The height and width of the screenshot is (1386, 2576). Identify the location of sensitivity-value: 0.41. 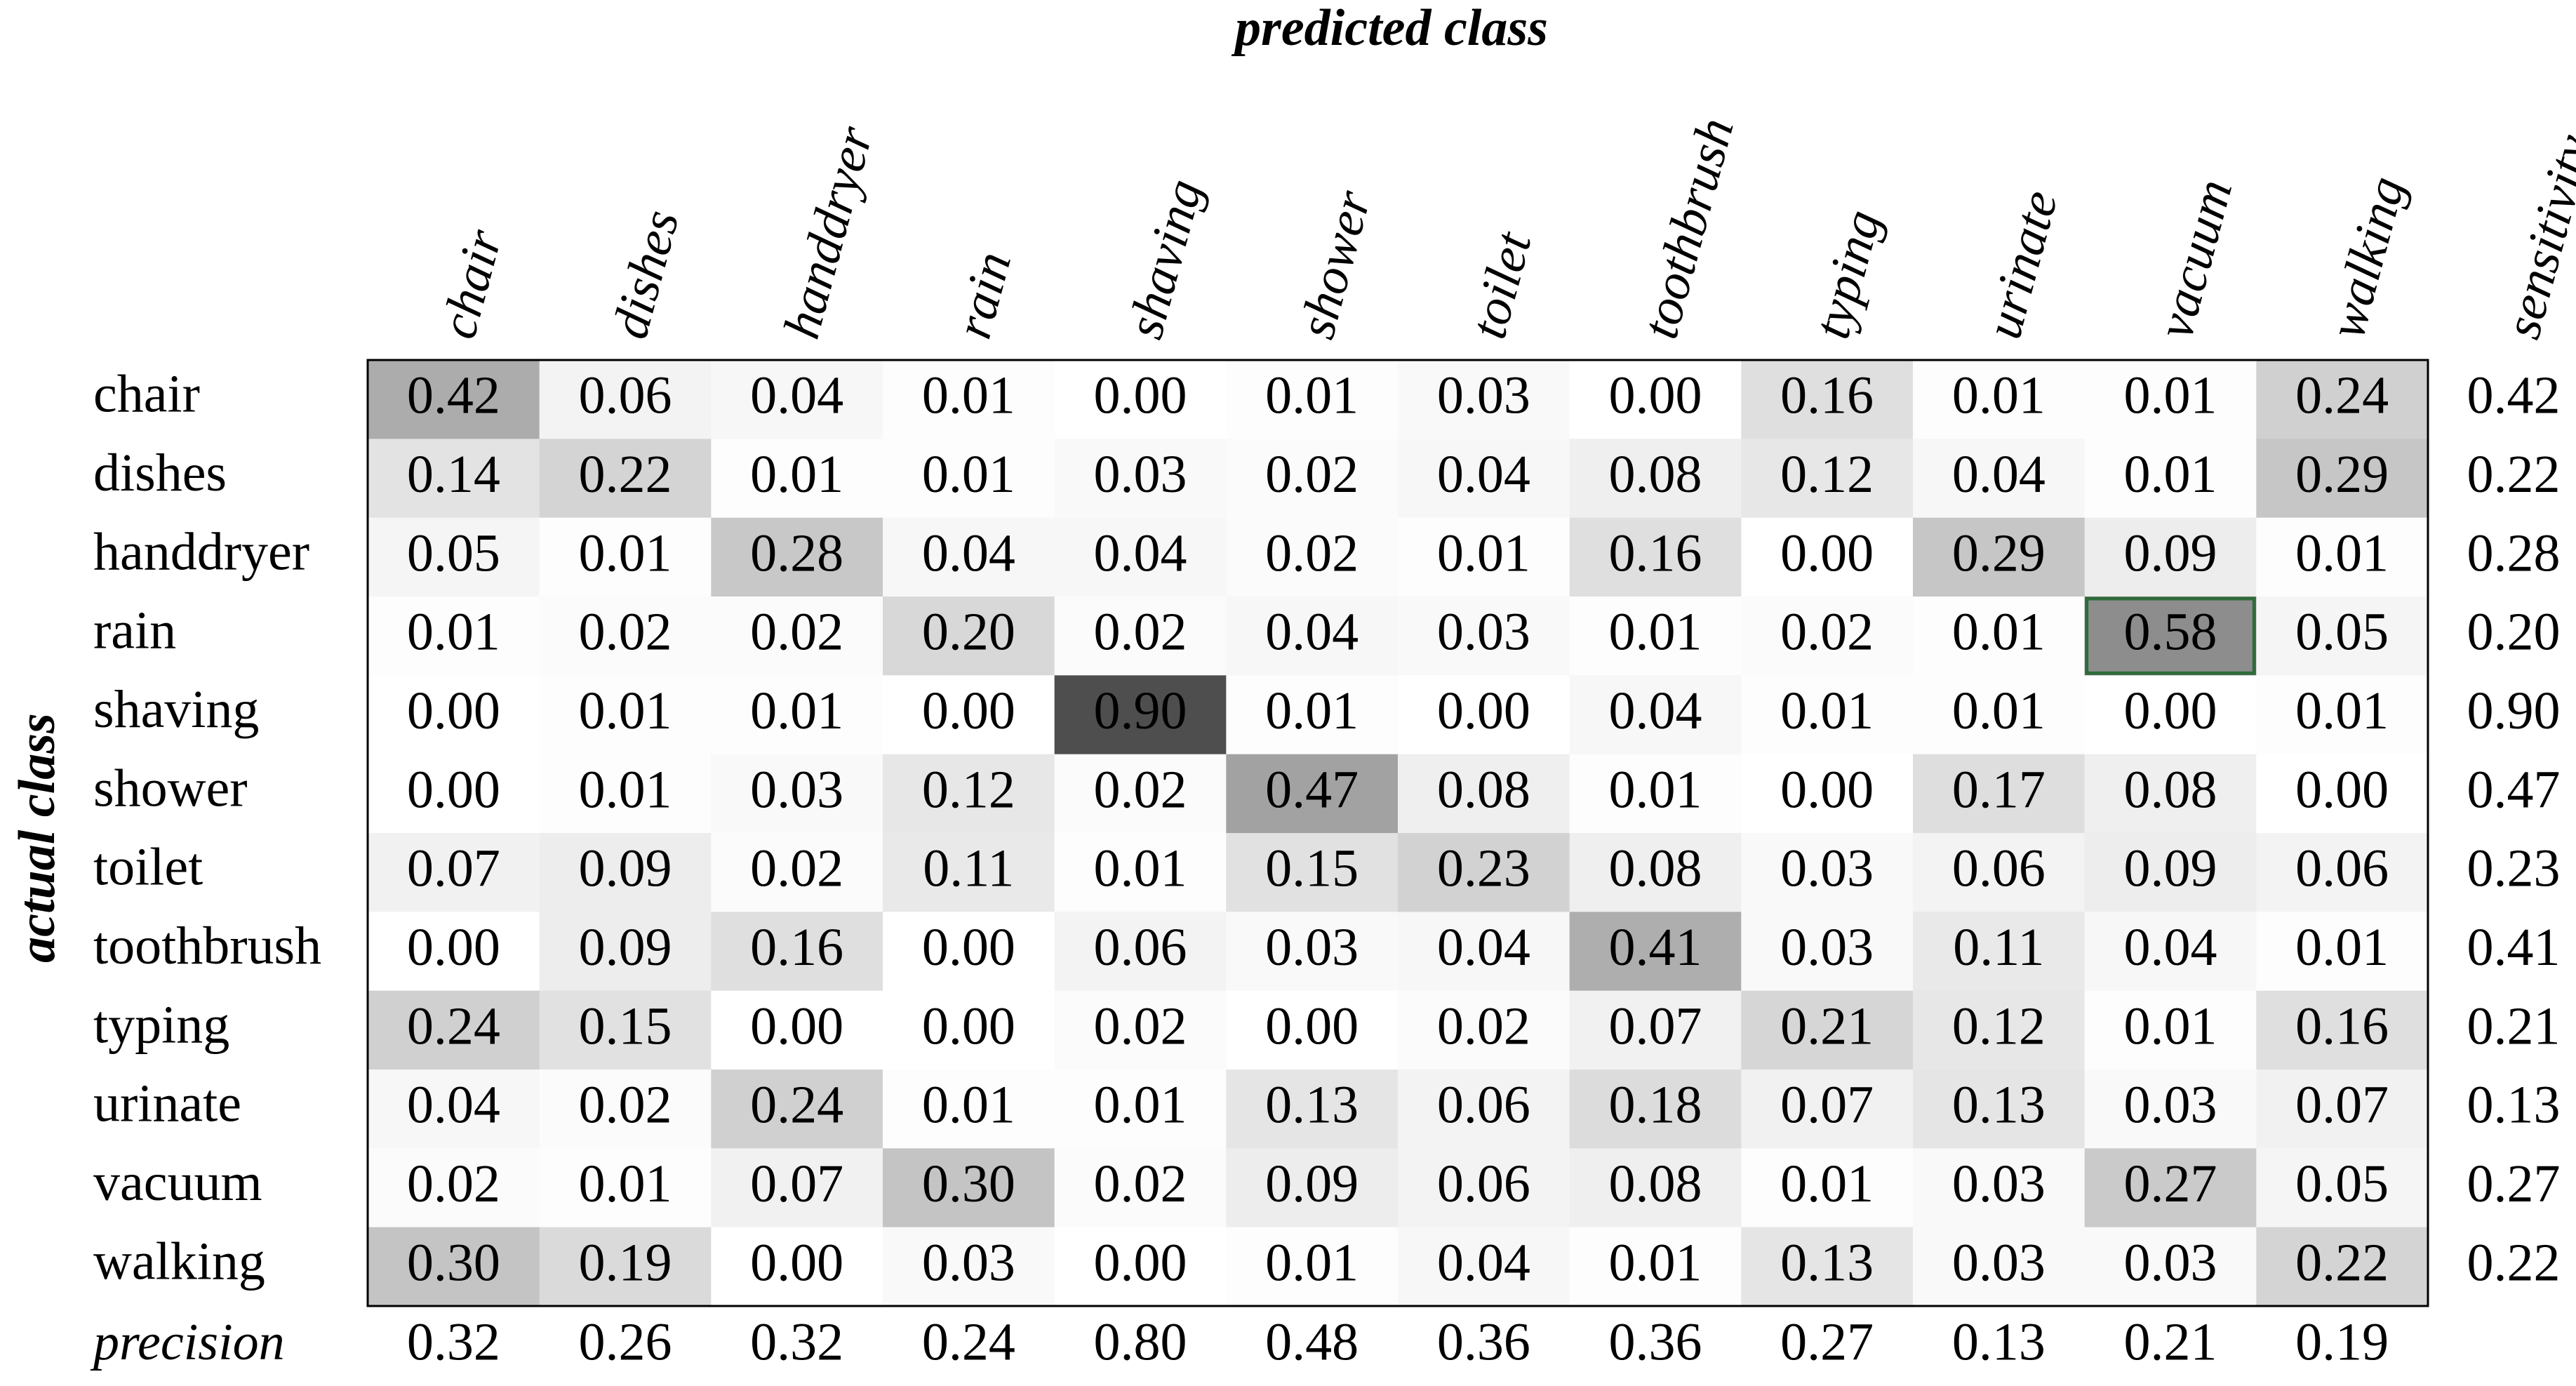
(2514, 947).